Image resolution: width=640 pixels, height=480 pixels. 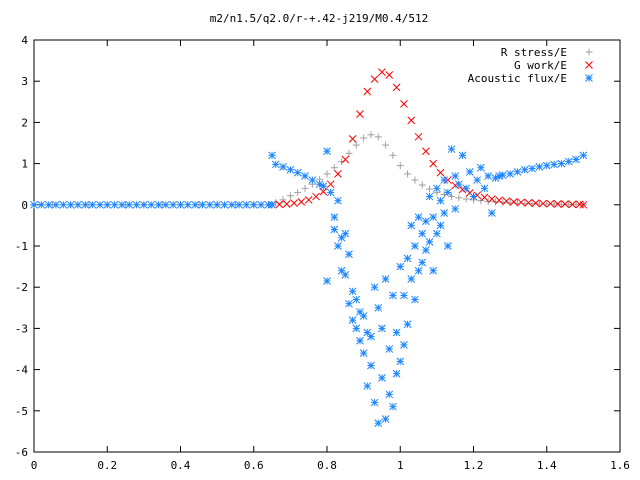 I want to click on legend-label: Acoustic flux/E, so click(x=517, y=78).